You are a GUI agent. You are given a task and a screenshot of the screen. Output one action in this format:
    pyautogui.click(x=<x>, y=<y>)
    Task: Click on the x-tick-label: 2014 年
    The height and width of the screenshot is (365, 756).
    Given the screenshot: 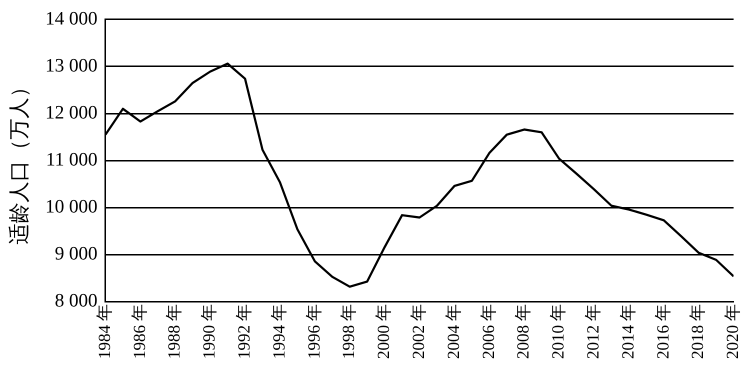 What is the action you would take?
    pyautogui.click(x=628, y=331)
    